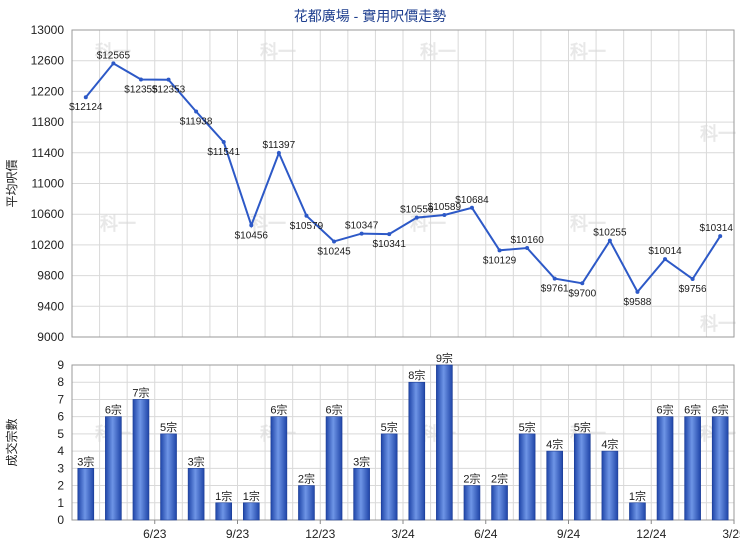  I want to click on price-data-label: $12355, so click(141, 90).